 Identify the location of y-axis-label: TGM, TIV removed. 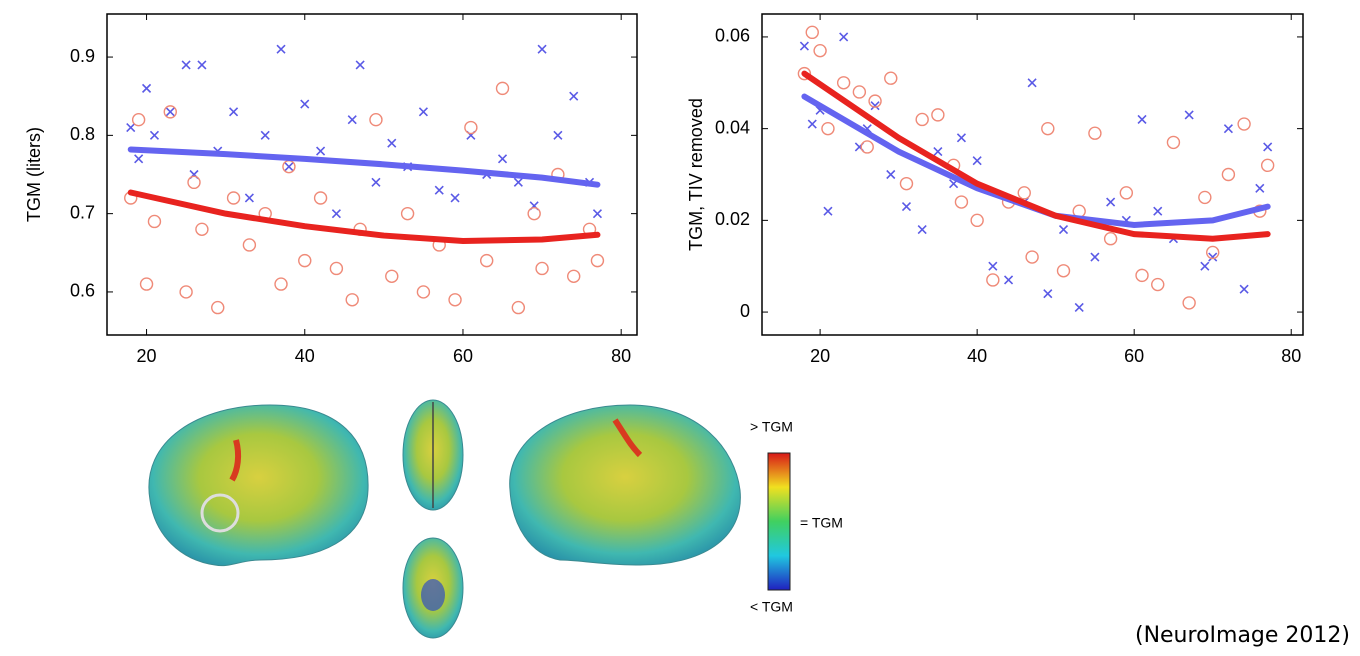
(696, 174).